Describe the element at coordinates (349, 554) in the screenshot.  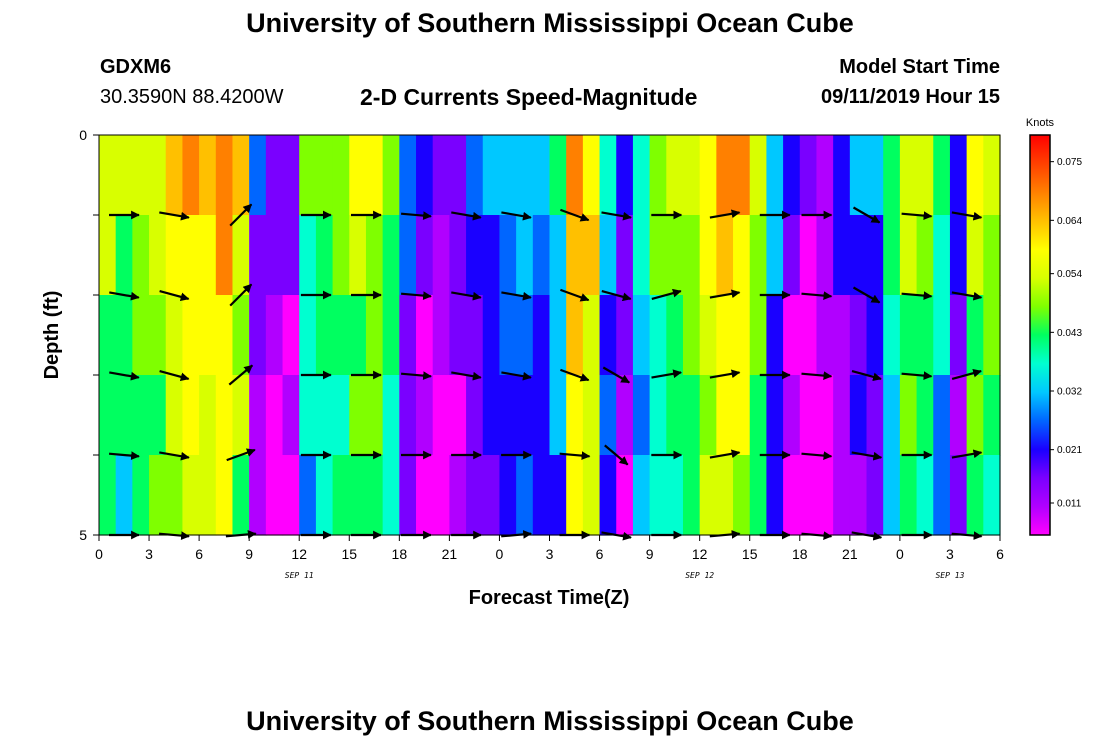
I see `x-tick-label: 15` at that location.